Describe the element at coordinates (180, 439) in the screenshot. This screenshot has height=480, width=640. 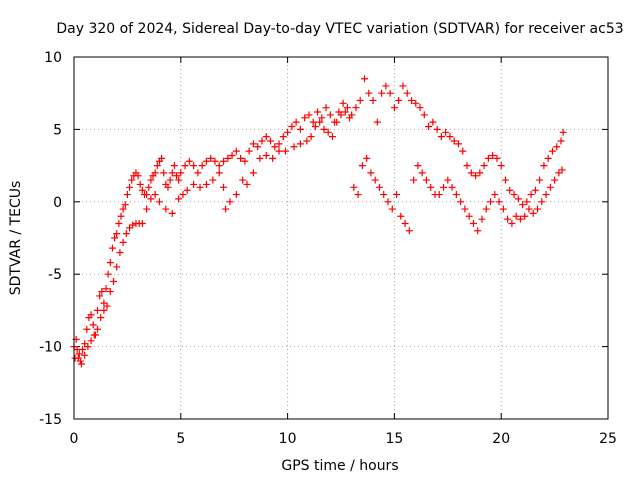
I see `x-tick-label: 5` at that location.